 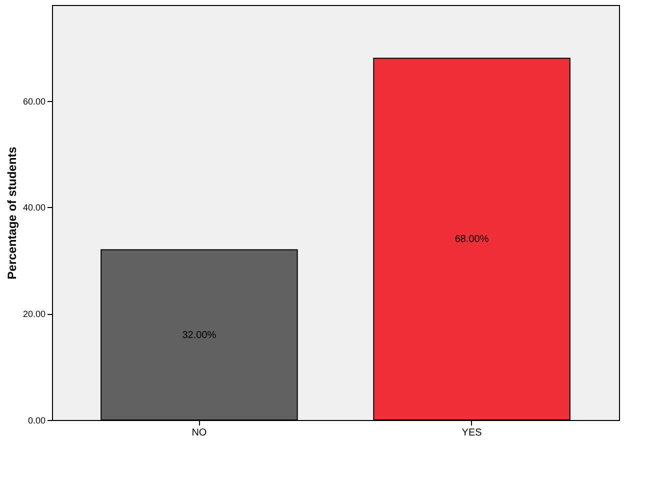 What do you see at coordinates (199, 335) in the screenshot?
I see `data-label: 32.00%` at bounding box center [199, 335].